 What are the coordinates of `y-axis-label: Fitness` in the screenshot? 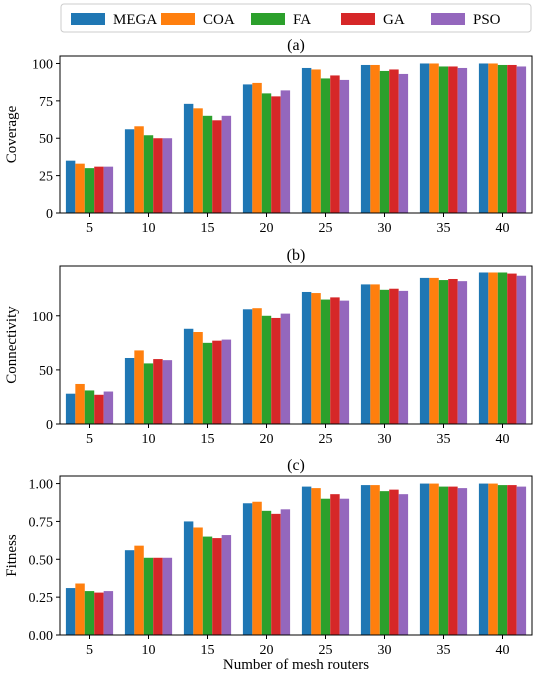 It's located at (12, 555).